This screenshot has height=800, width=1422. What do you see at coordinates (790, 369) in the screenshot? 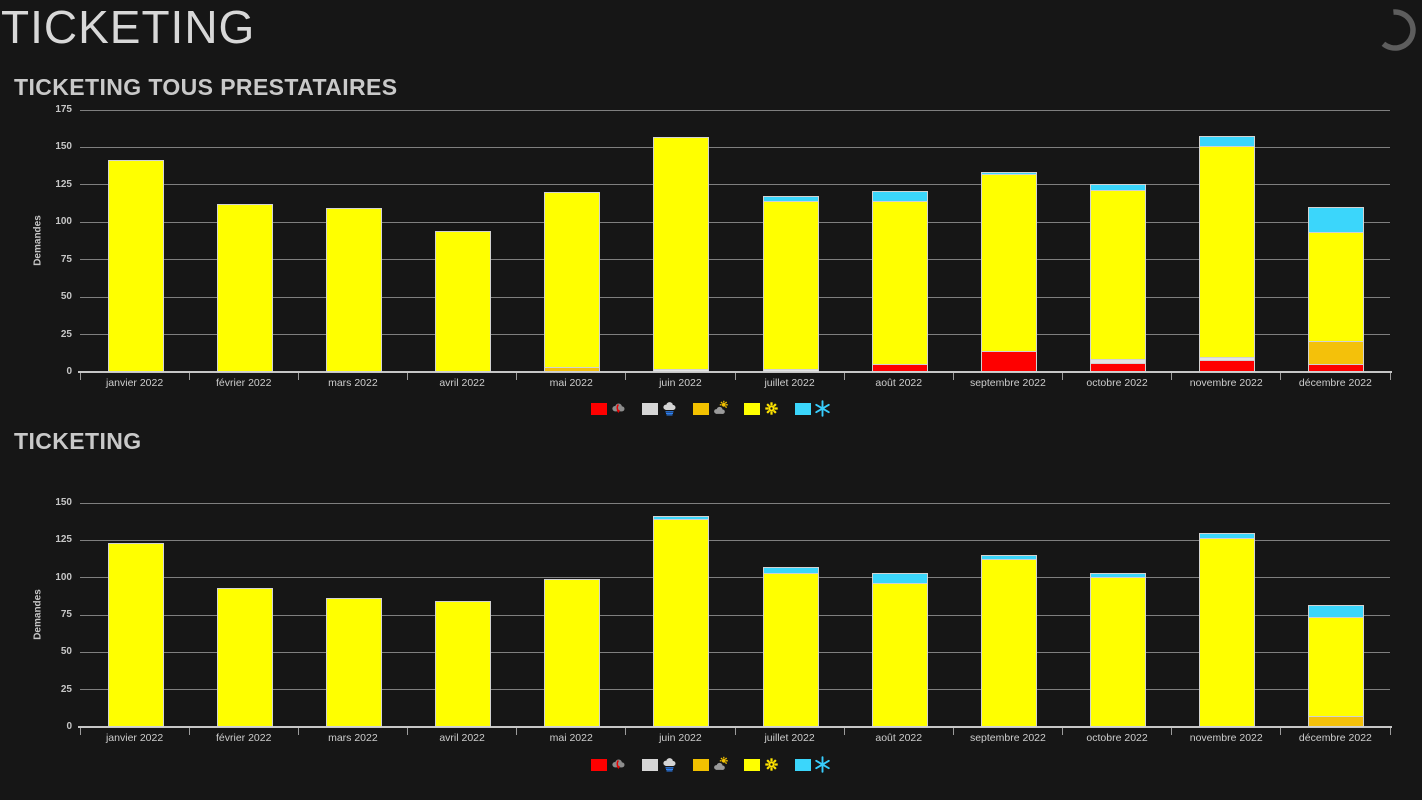
I see `segment-rain` at bounding box center [790, 369].